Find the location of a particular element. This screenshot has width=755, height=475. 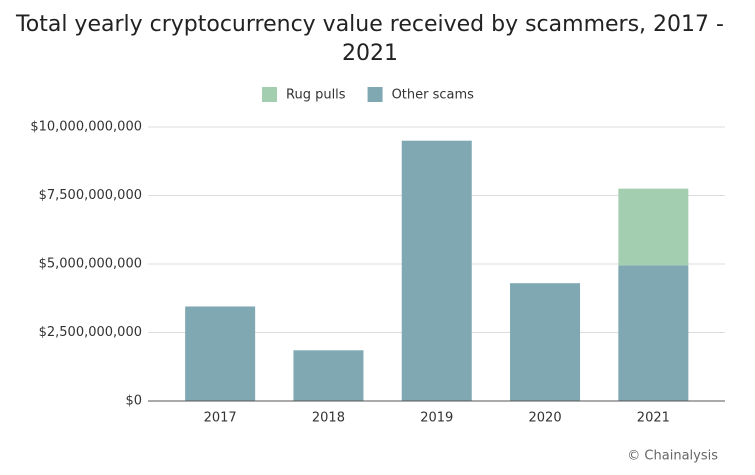

x-tick-label: 2017 is located at coordinates (220, 418).